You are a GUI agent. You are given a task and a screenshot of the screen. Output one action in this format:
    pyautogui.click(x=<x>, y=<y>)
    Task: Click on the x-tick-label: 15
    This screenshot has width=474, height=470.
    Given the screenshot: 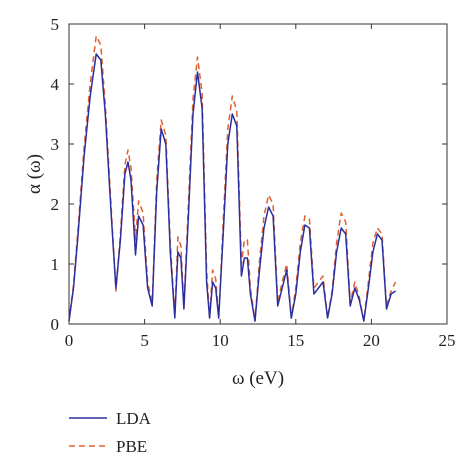 What is the action you would take?
    pyautogui.click(x=295, y=340)
    